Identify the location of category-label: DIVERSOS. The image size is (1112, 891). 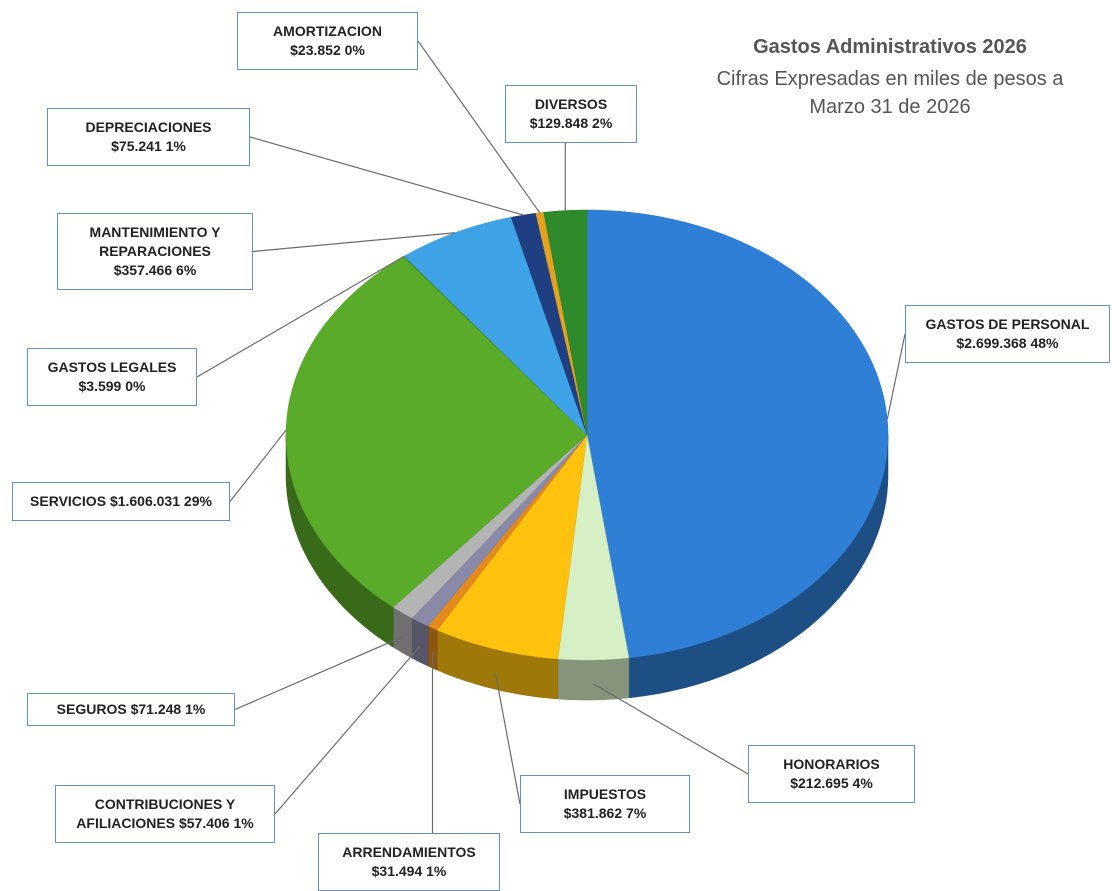
(571, 104).